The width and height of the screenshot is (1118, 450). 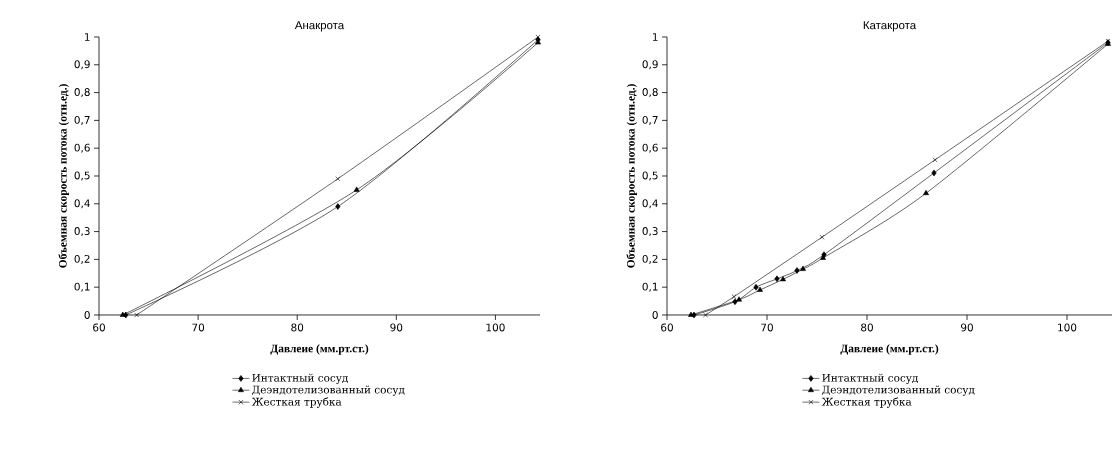 What do you see at coordinates (890, 26) in the screenshot?
I see `chart-title: Катакрота` at bounding box center [890, 26].